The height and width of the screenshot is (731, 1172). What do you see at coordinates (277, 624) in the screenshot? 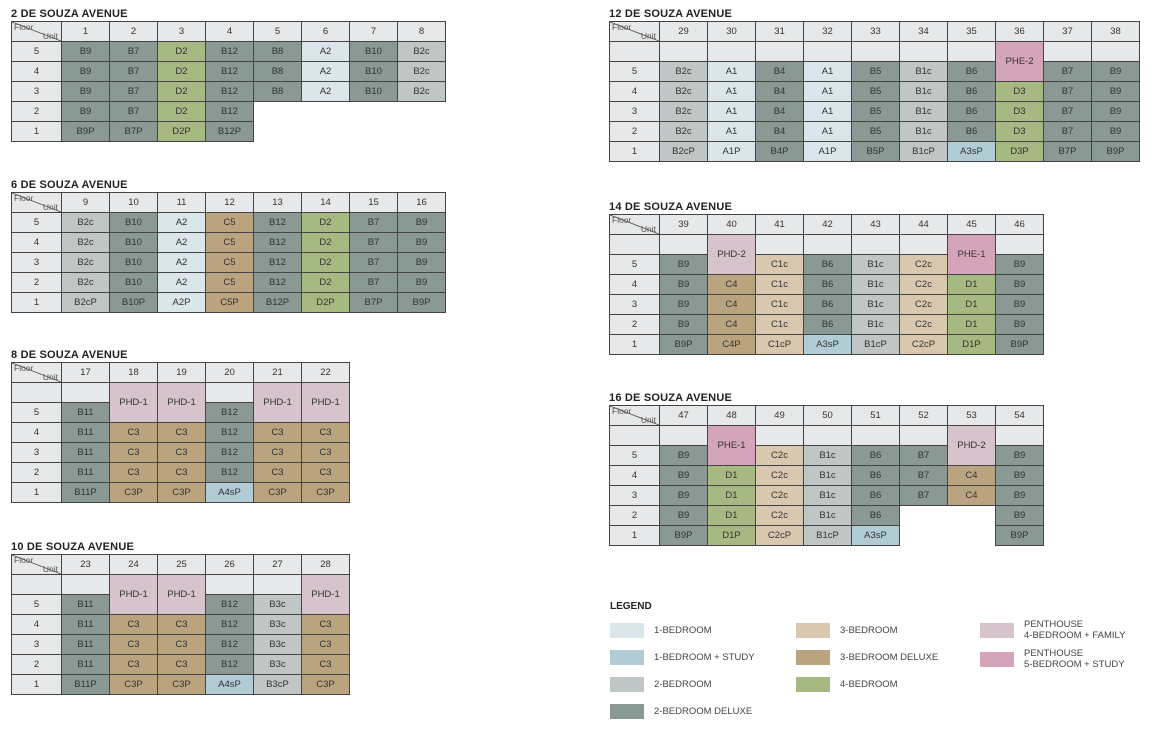
I see `unit-cell: B3c` at bounding box center [277, 624].